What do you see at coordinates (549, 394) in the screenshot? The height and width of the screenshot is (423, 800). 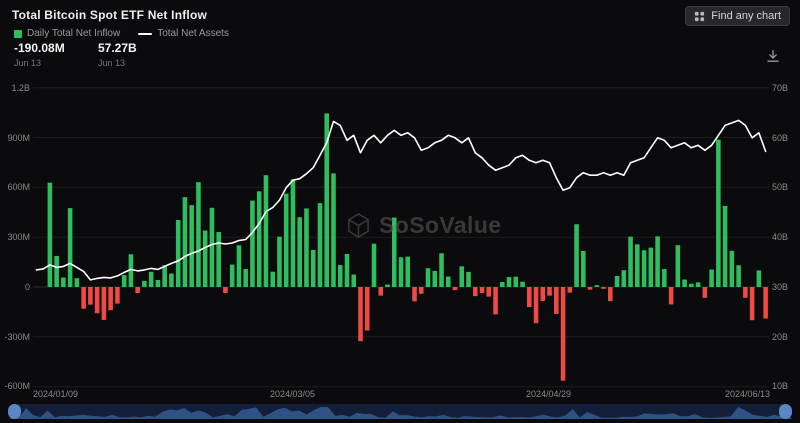 I see `x-tick: 2024/04/29` at bounding box center [549, 394].